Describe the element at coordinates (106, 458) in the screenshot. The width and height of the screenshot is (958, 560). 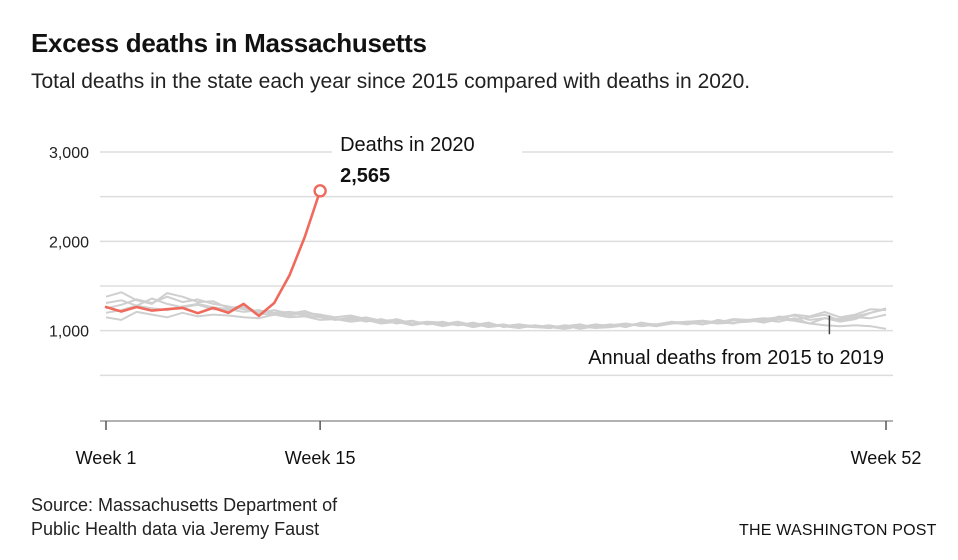
I see `x-tick-label: Week 1` at that location.